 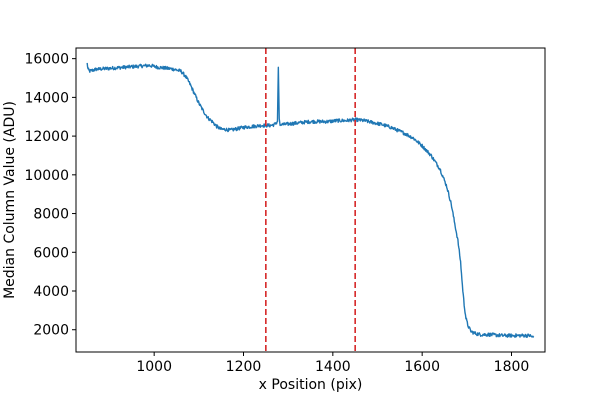 I want to click on y-tick-label: 8000, so click(x=51, y=215).